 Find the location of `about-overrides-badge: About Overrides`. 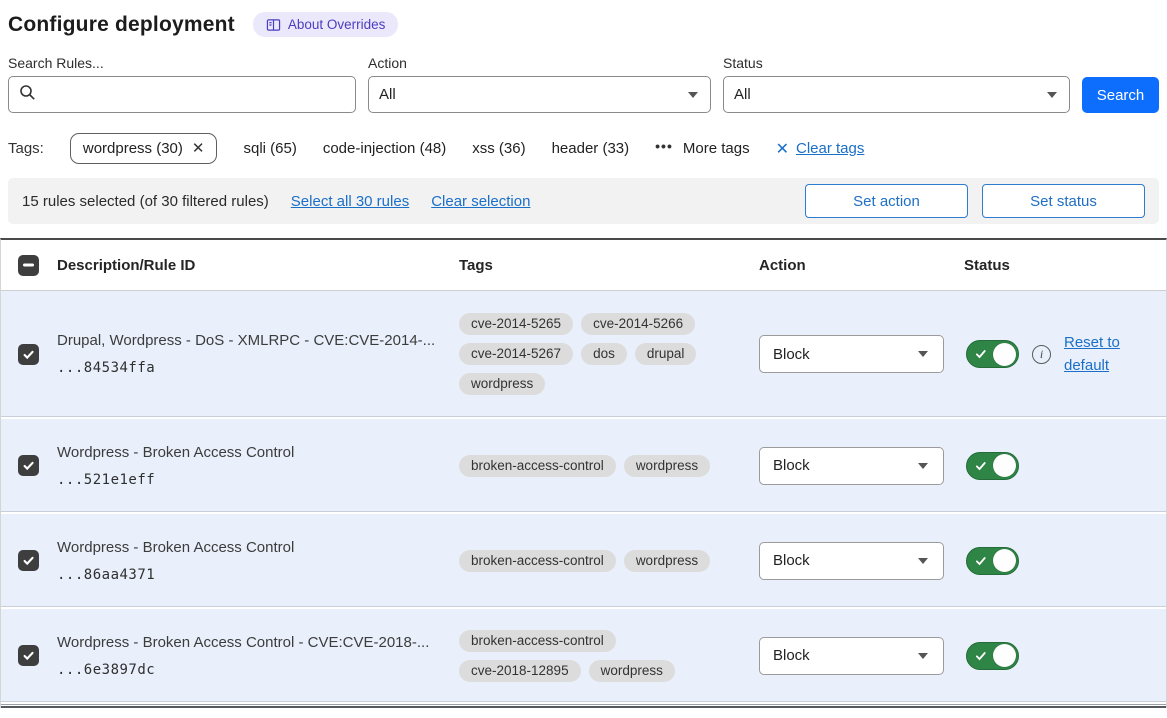

about-overrides-badge: About Overrides is located at coordinates (325, 24).